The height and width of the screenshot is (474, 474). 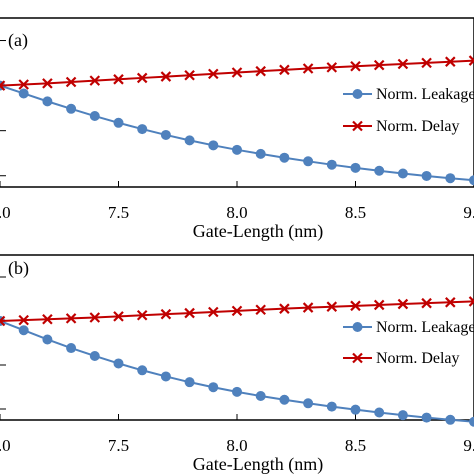 What do you see at coordinates (468, 445) in the screenshot?
I see `x-tick-label: 9.0` at bounding box center [468, 445].